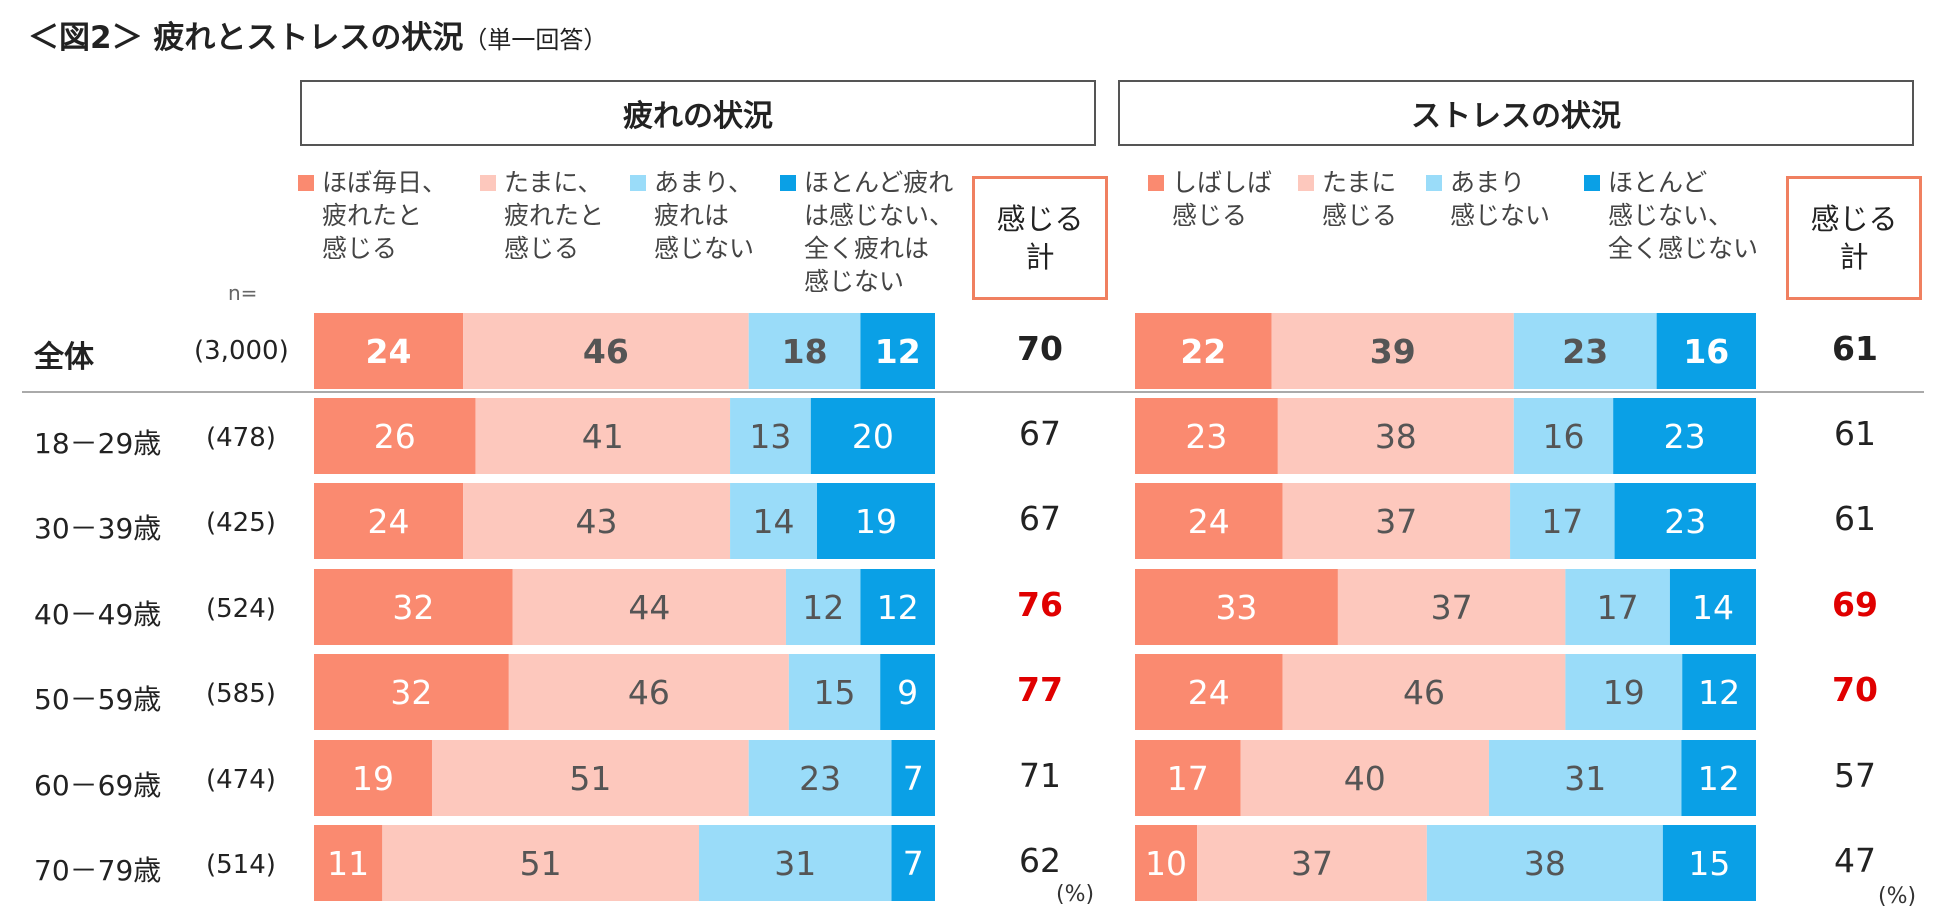 This screenshot has height=924, width=1950. Describe the element at coordinates (1585, 778) in the screenshot. I see `bar-value-label: 31` at that location.